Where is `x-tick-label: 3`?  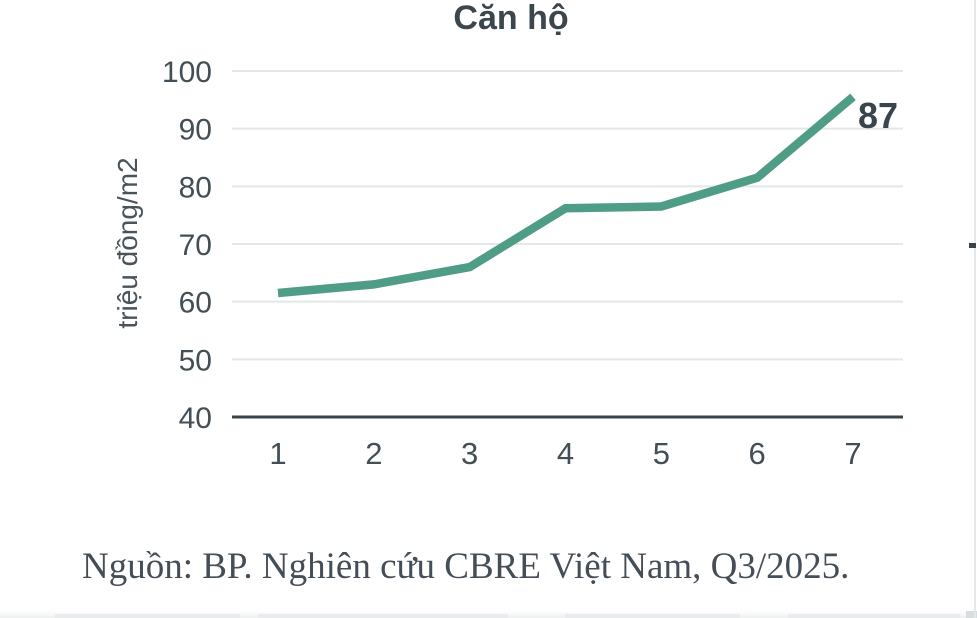
x-tick-label: 3 is located at coordinates (469, 453).